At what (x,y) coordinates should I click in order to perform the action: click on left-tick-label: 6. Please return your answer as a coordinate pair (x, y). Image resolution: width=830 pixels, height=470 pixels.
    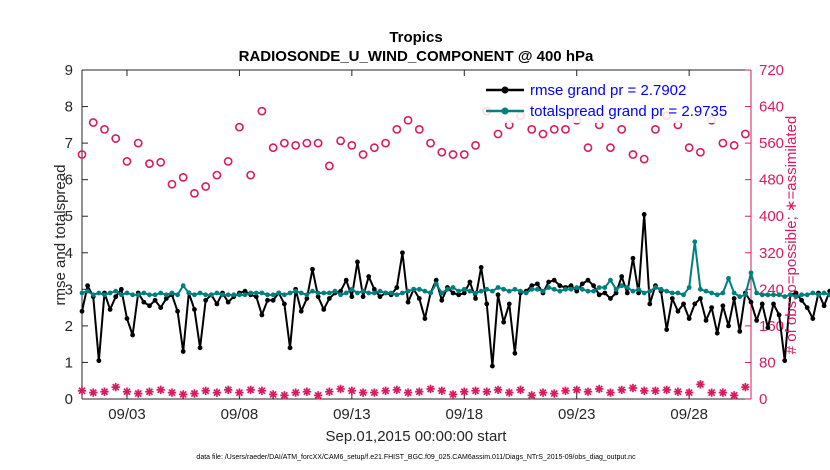
    Looking at the image, I should click on (69, 180).